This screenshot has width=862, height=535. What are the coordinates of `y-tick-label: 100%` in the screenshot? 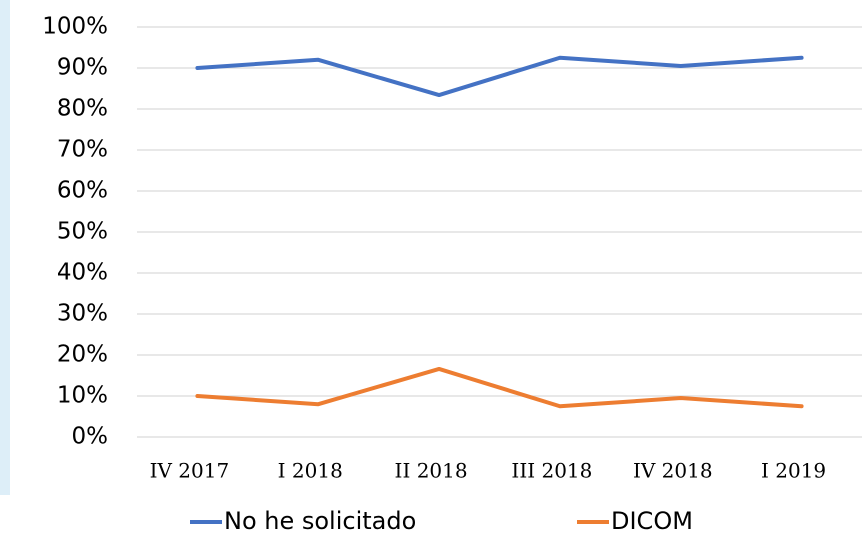 It's located at (75, 27).